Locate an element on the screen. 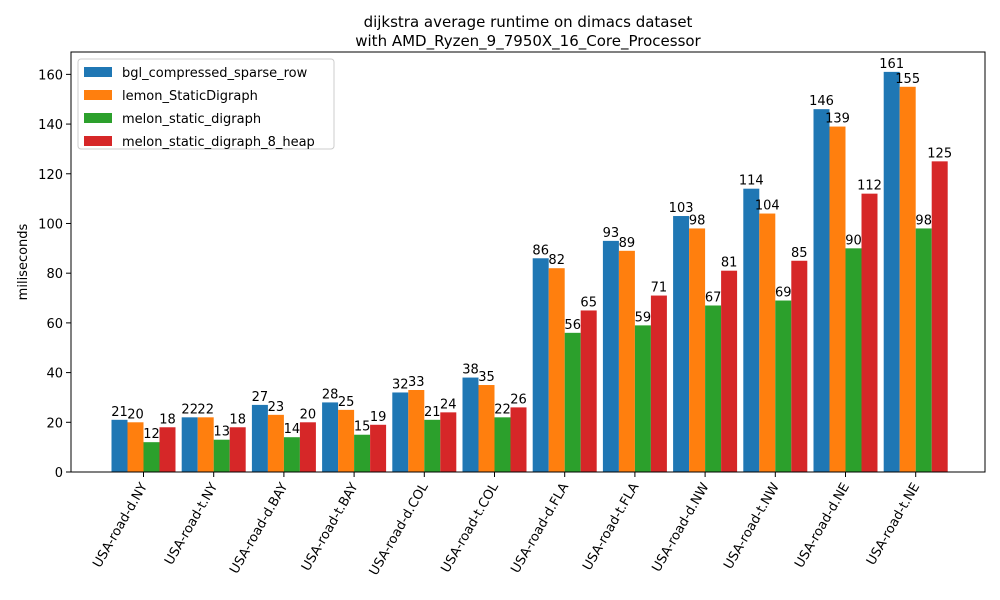 This screenshot has width=1000, height=600. bar-value-label: 32 is located at coordinates (400, 384).